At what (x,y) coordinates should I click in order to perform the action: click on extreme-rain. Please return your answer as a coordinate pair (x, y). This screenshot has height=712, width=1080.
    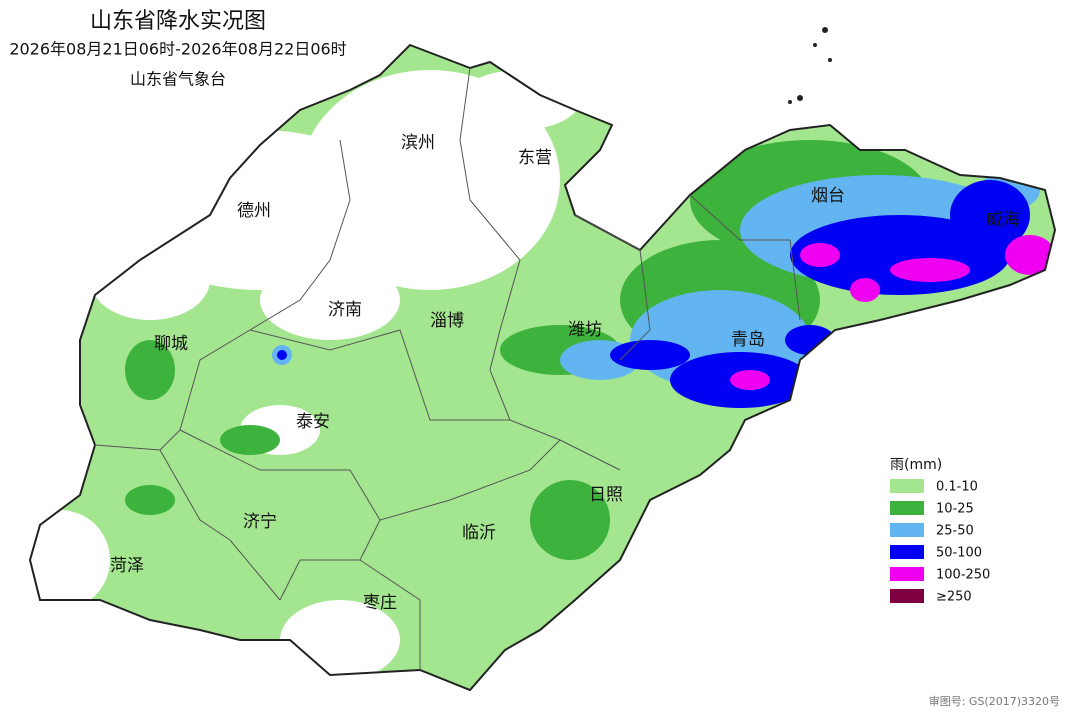
    Looking at the image, I should click on (892, 312).